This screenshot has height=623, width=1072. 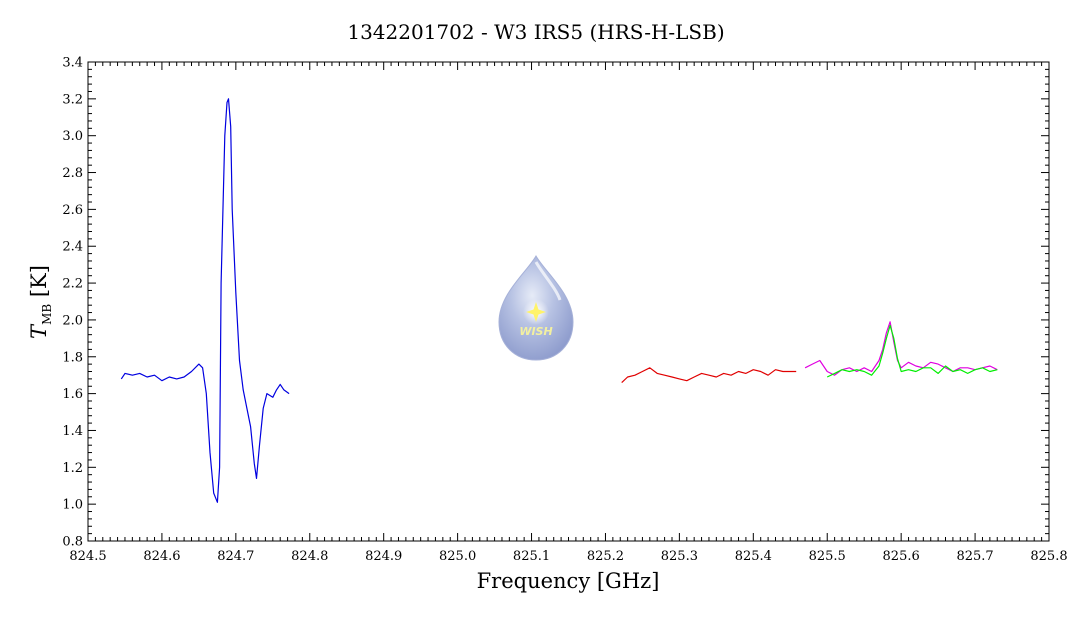 What do you see at coordinates (72, 63) in the screenshot?
I see `y-tick-label: 3.4` at bounding box center [72, 63].